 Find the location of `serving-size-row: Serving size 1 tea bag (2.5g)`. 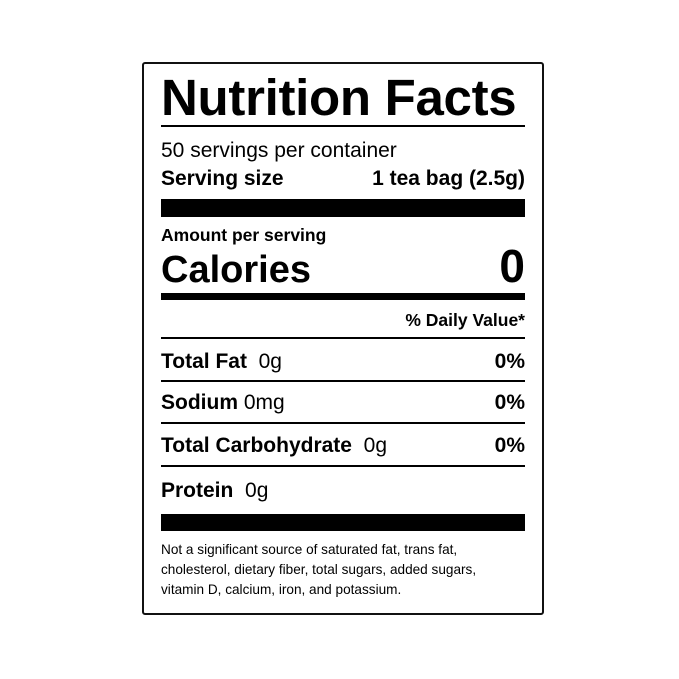

serving-size-row: Serving size 1 tea bag (2.5g) is located at coordinates (343, 178).